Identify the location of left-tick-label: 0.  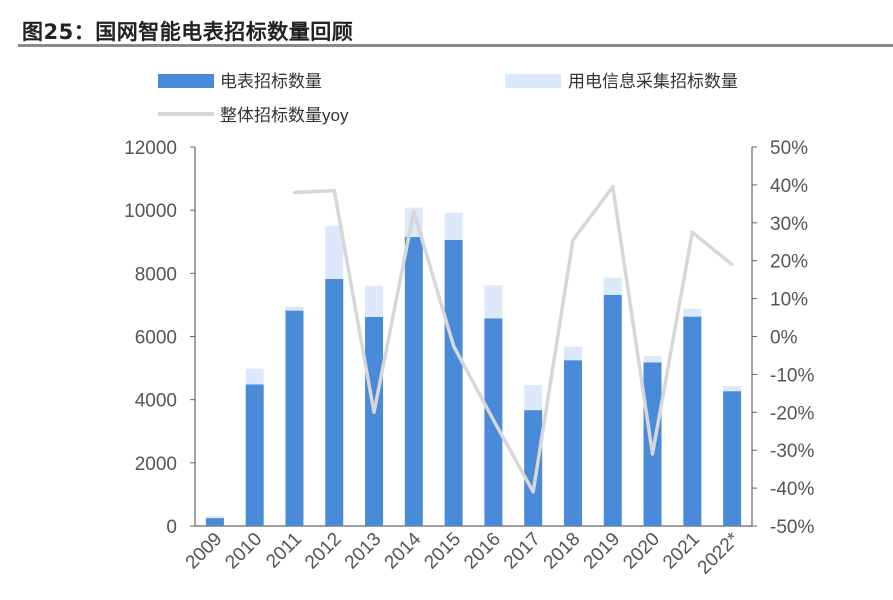
(171, 527).